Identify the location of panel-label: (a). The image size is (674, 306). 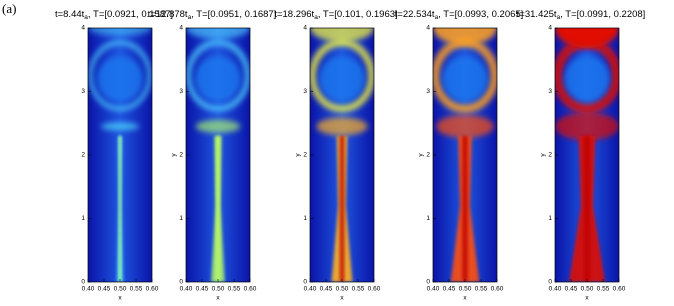
(9, 8).